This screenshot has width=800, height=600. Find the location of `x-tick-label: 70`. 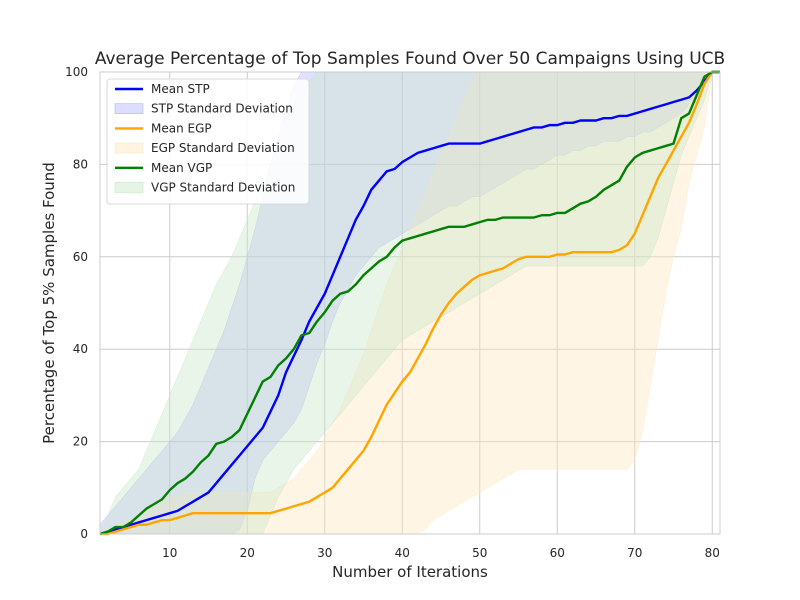

x-tick-label: 70 is located at coordinates (634, 553).